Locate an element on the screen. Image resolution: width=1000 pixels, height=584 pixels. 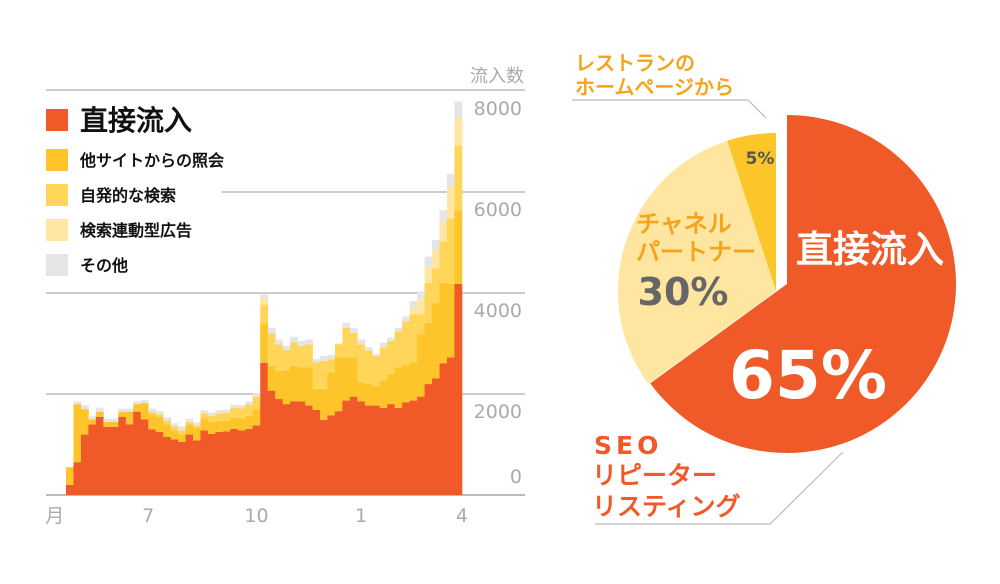
pie-slice-partner is located at coordinates (697, 262).